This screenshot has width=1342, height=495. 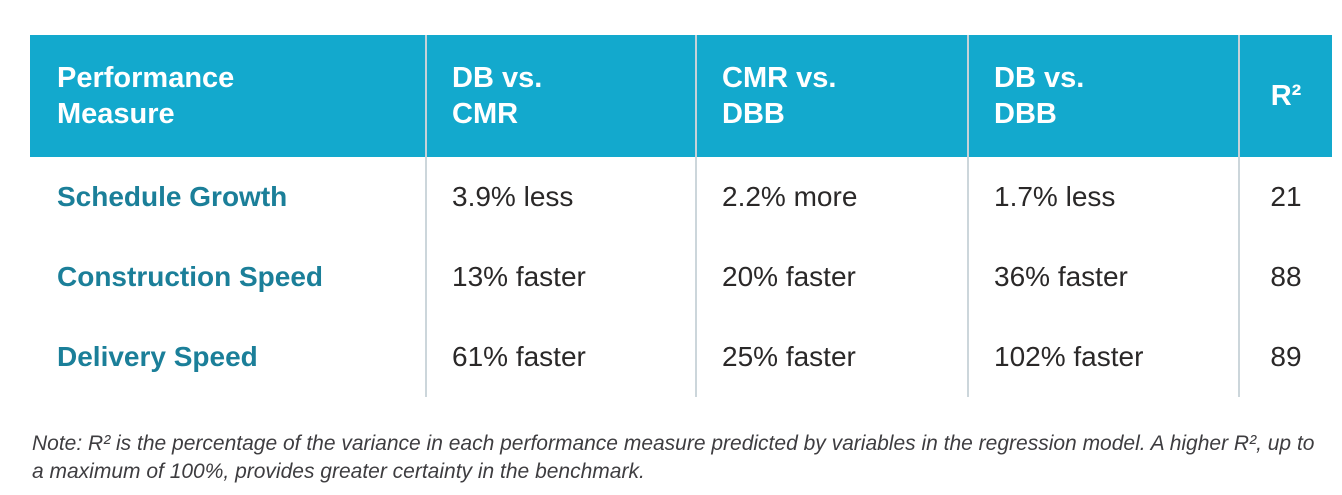 I want to click on row-label-construction-speed: Construction Speed, so click(x=227, y=277).